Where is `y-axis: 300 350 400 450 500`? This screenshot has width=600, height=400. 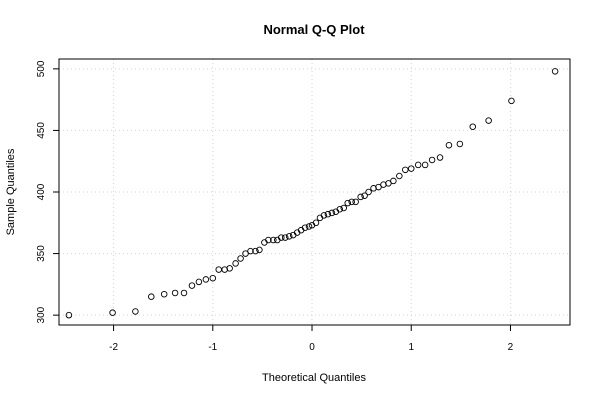
y-axis: 300 350 400 450 500 is located at coordinates (47, 191).